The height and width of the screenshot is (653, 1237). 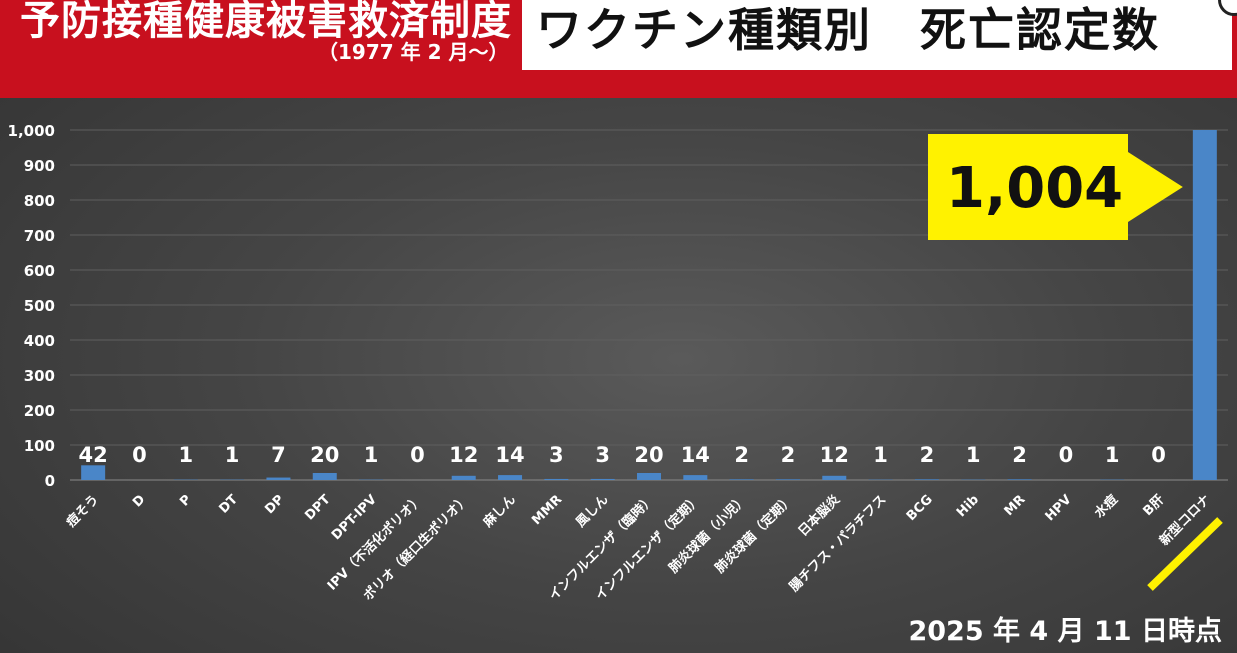 I want to click on y-tick-label: 900, so click(x=39, y=166).